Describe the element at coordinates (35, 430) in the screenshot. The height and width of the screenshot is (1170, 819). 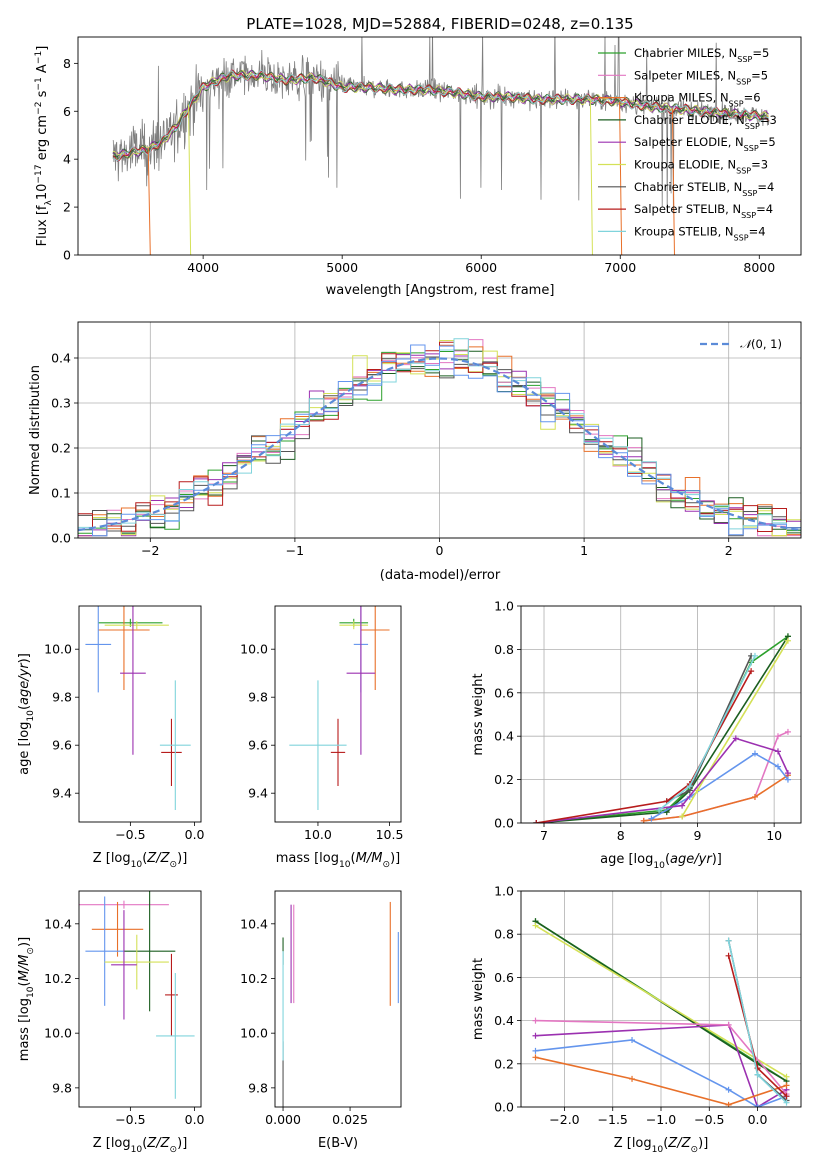
I see `y-axis-label: Normed distribution` at that location.